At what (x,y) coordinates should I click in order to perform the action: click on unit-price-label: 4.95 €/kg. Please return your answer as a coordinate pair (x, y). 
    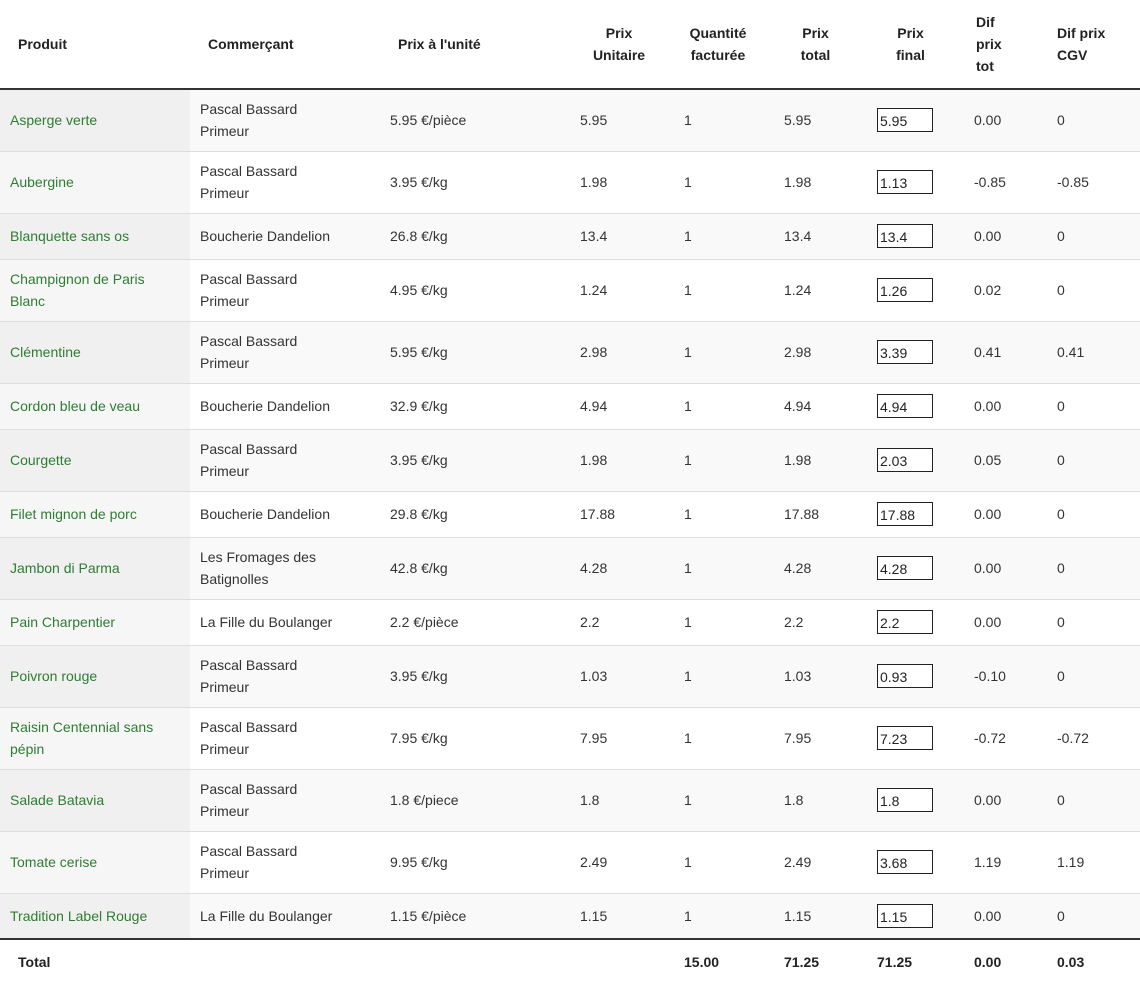
    Looking at the image, I should click on (475, 289).